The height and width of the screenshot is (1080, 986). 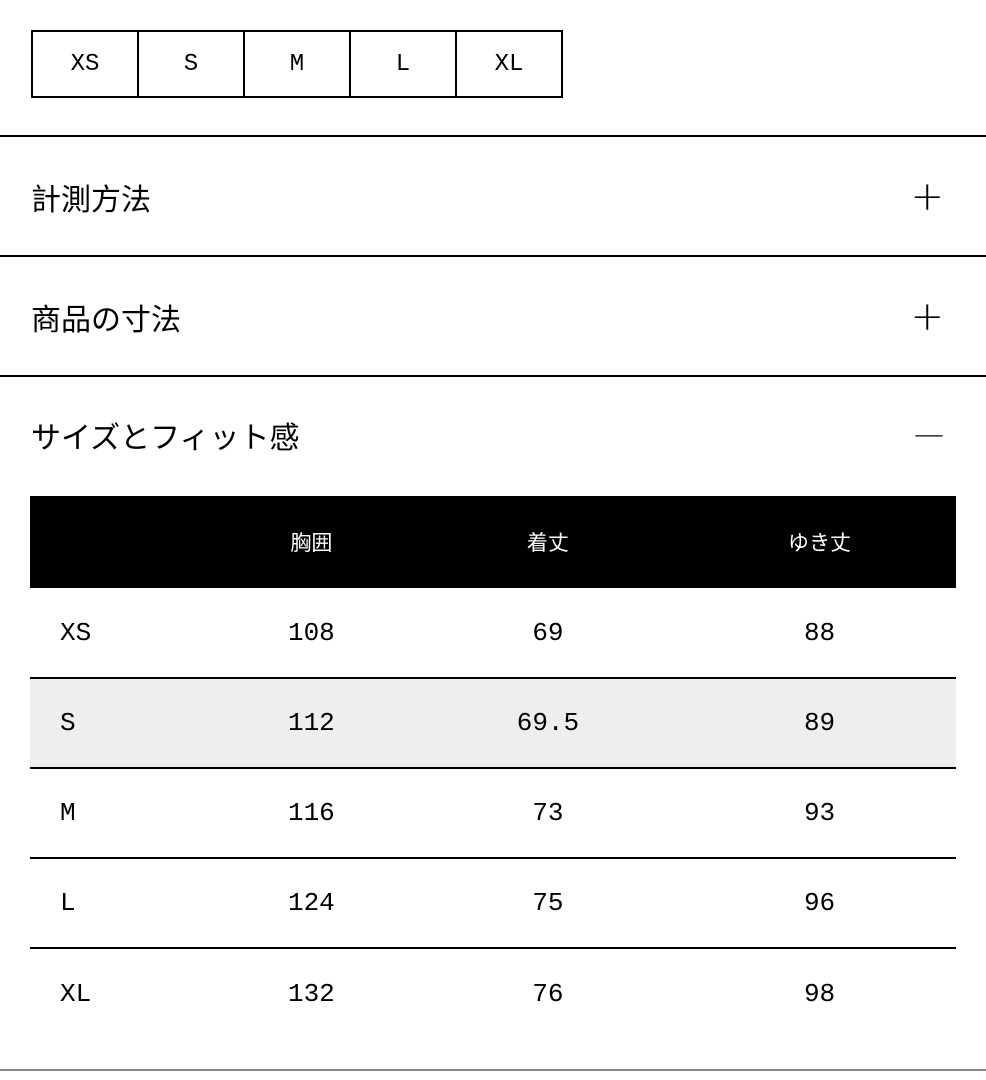 I want to click on table-row: S 112 69.5 89, so click(x=493, y=723).